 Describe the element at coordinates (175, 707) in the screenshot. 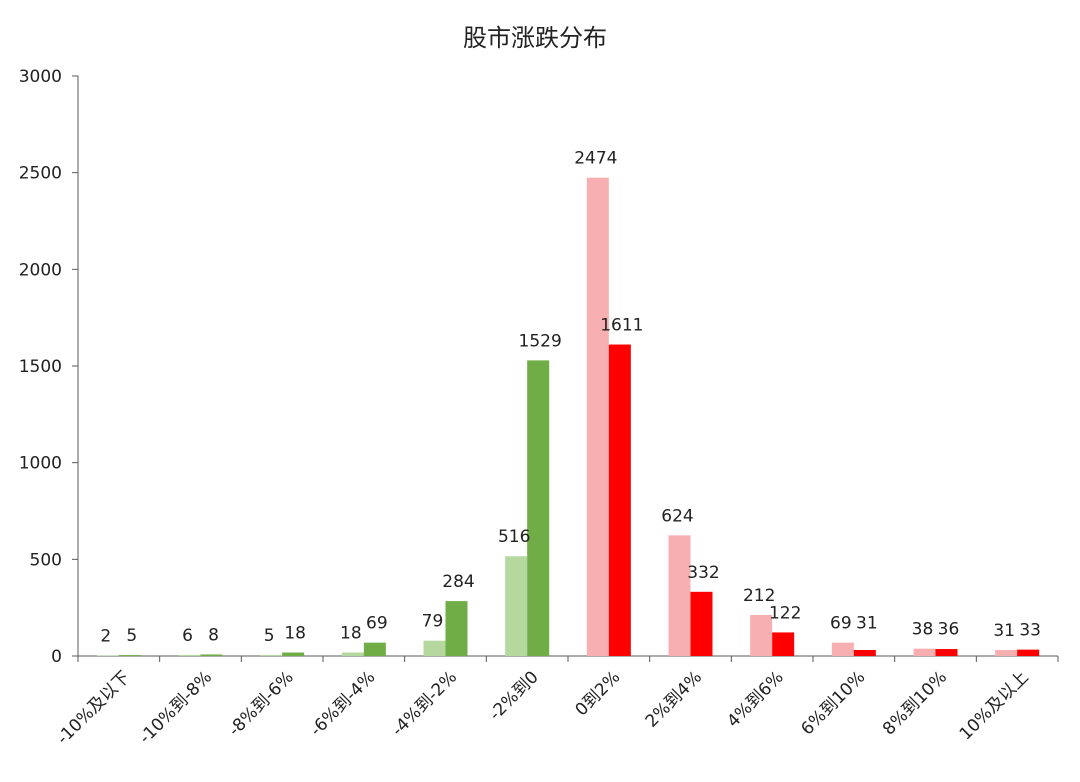

I see `x-tick-label: -10%到-8%` at that location.